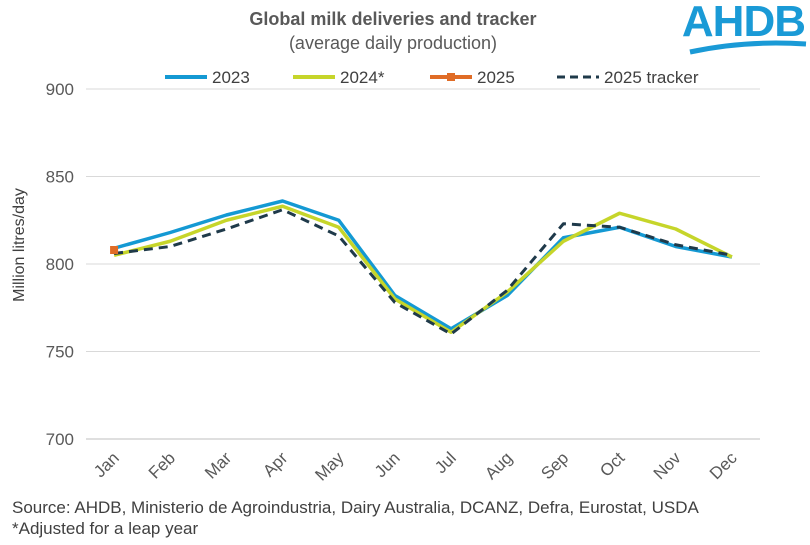 The width and height of the screenshot is (810, 545). Describe the element at coordinates (362, 77) in the screenshot. I see `legend-label: 2024*` at that location.